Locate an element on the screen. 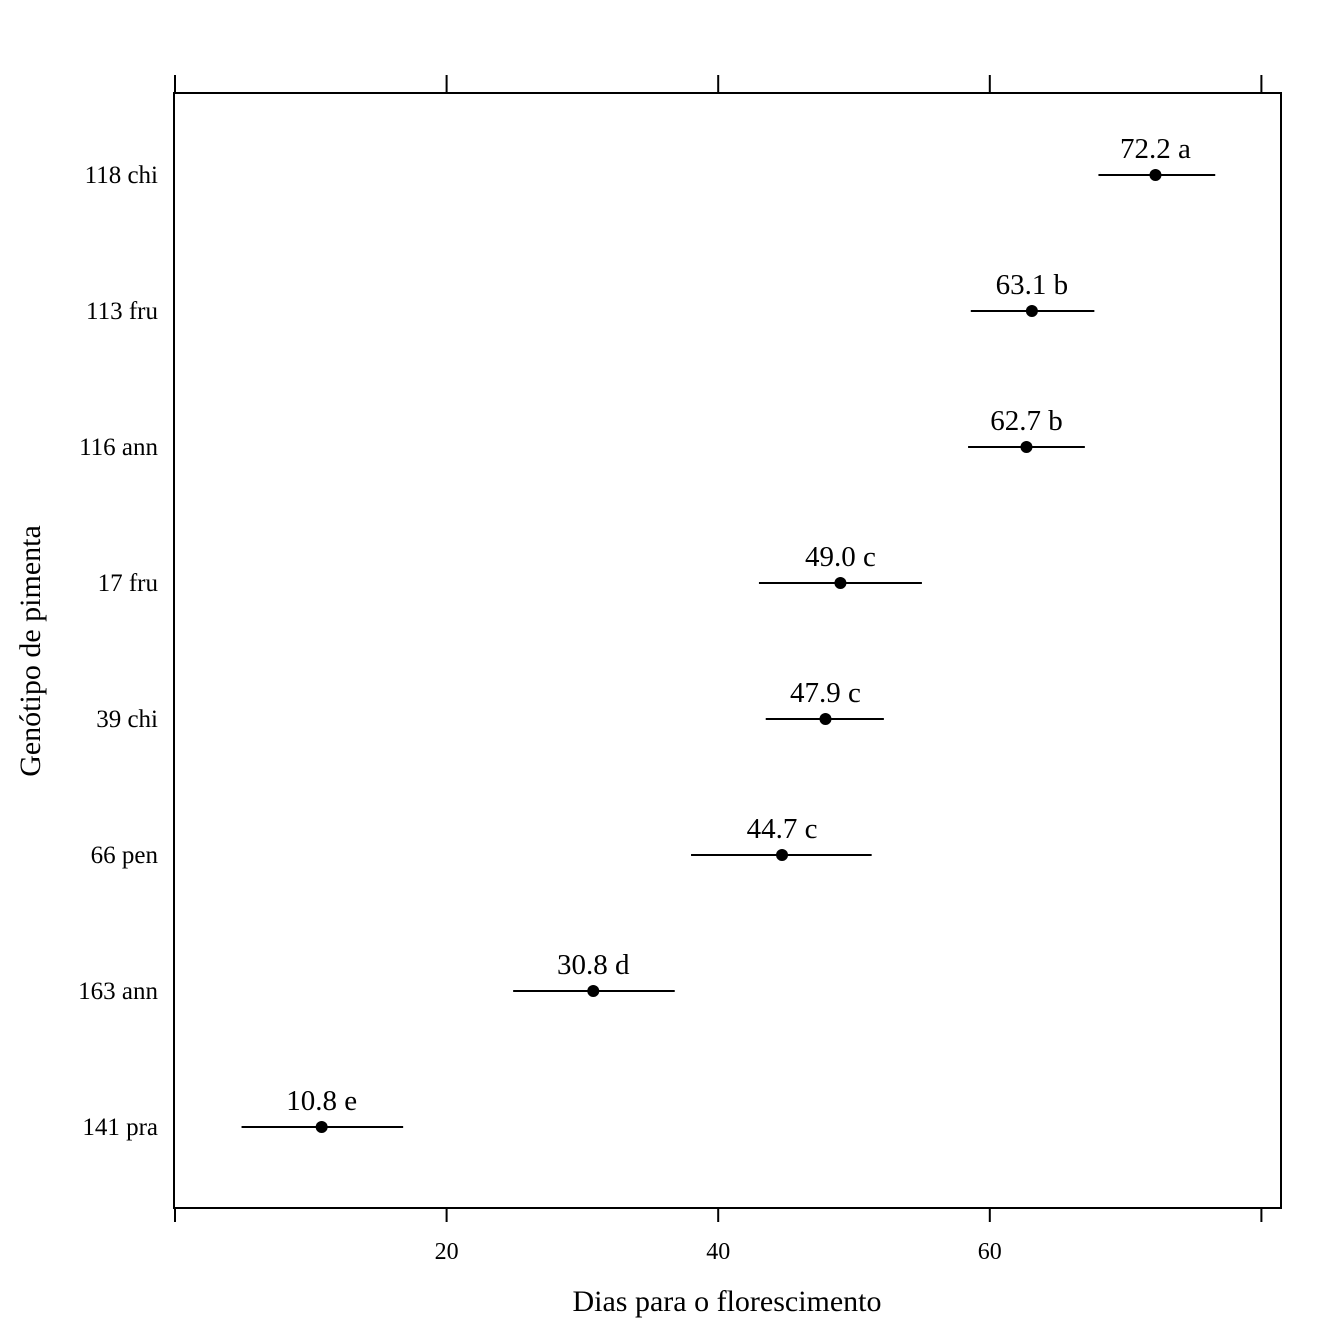 This screenshot has height=1344, width=1344. y-category-label: 66 pen is located at coordinates (125, 855).